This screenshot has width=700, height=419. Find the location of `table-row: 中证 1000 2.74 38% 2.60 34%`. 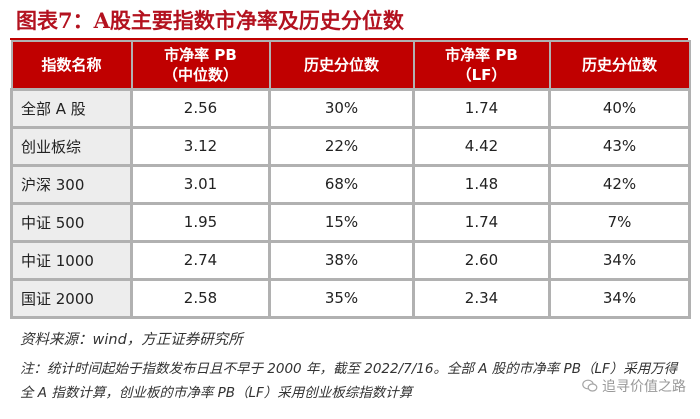

table-row: 中证 1000 2.74 38% 2.60 34% is located at coordinates (350, 260).